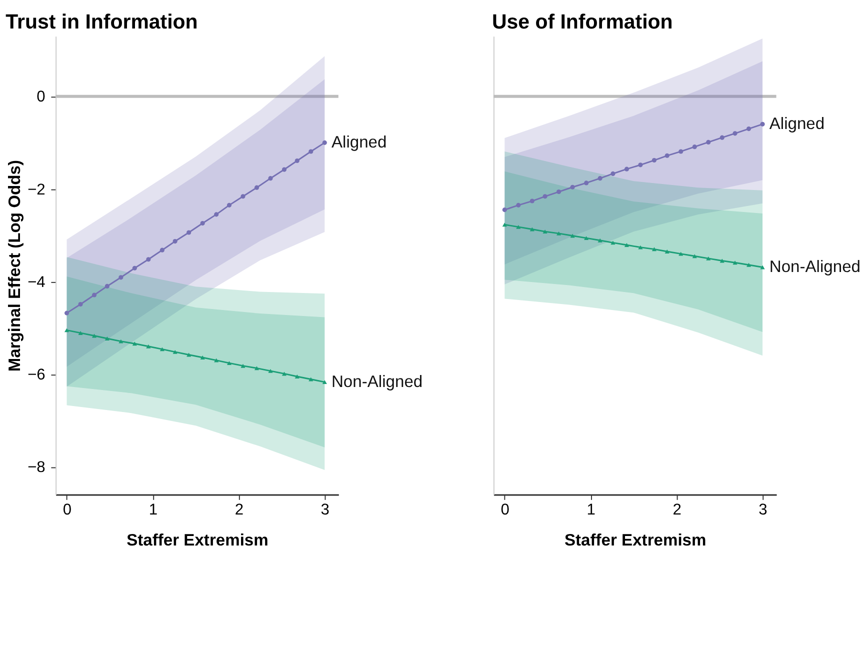 This screenshot has width=866, height=660. What do you see at coordinates (37, 282) in the screenshot?
I see `y-tick-label: −4` at bounding box center [37, 282].